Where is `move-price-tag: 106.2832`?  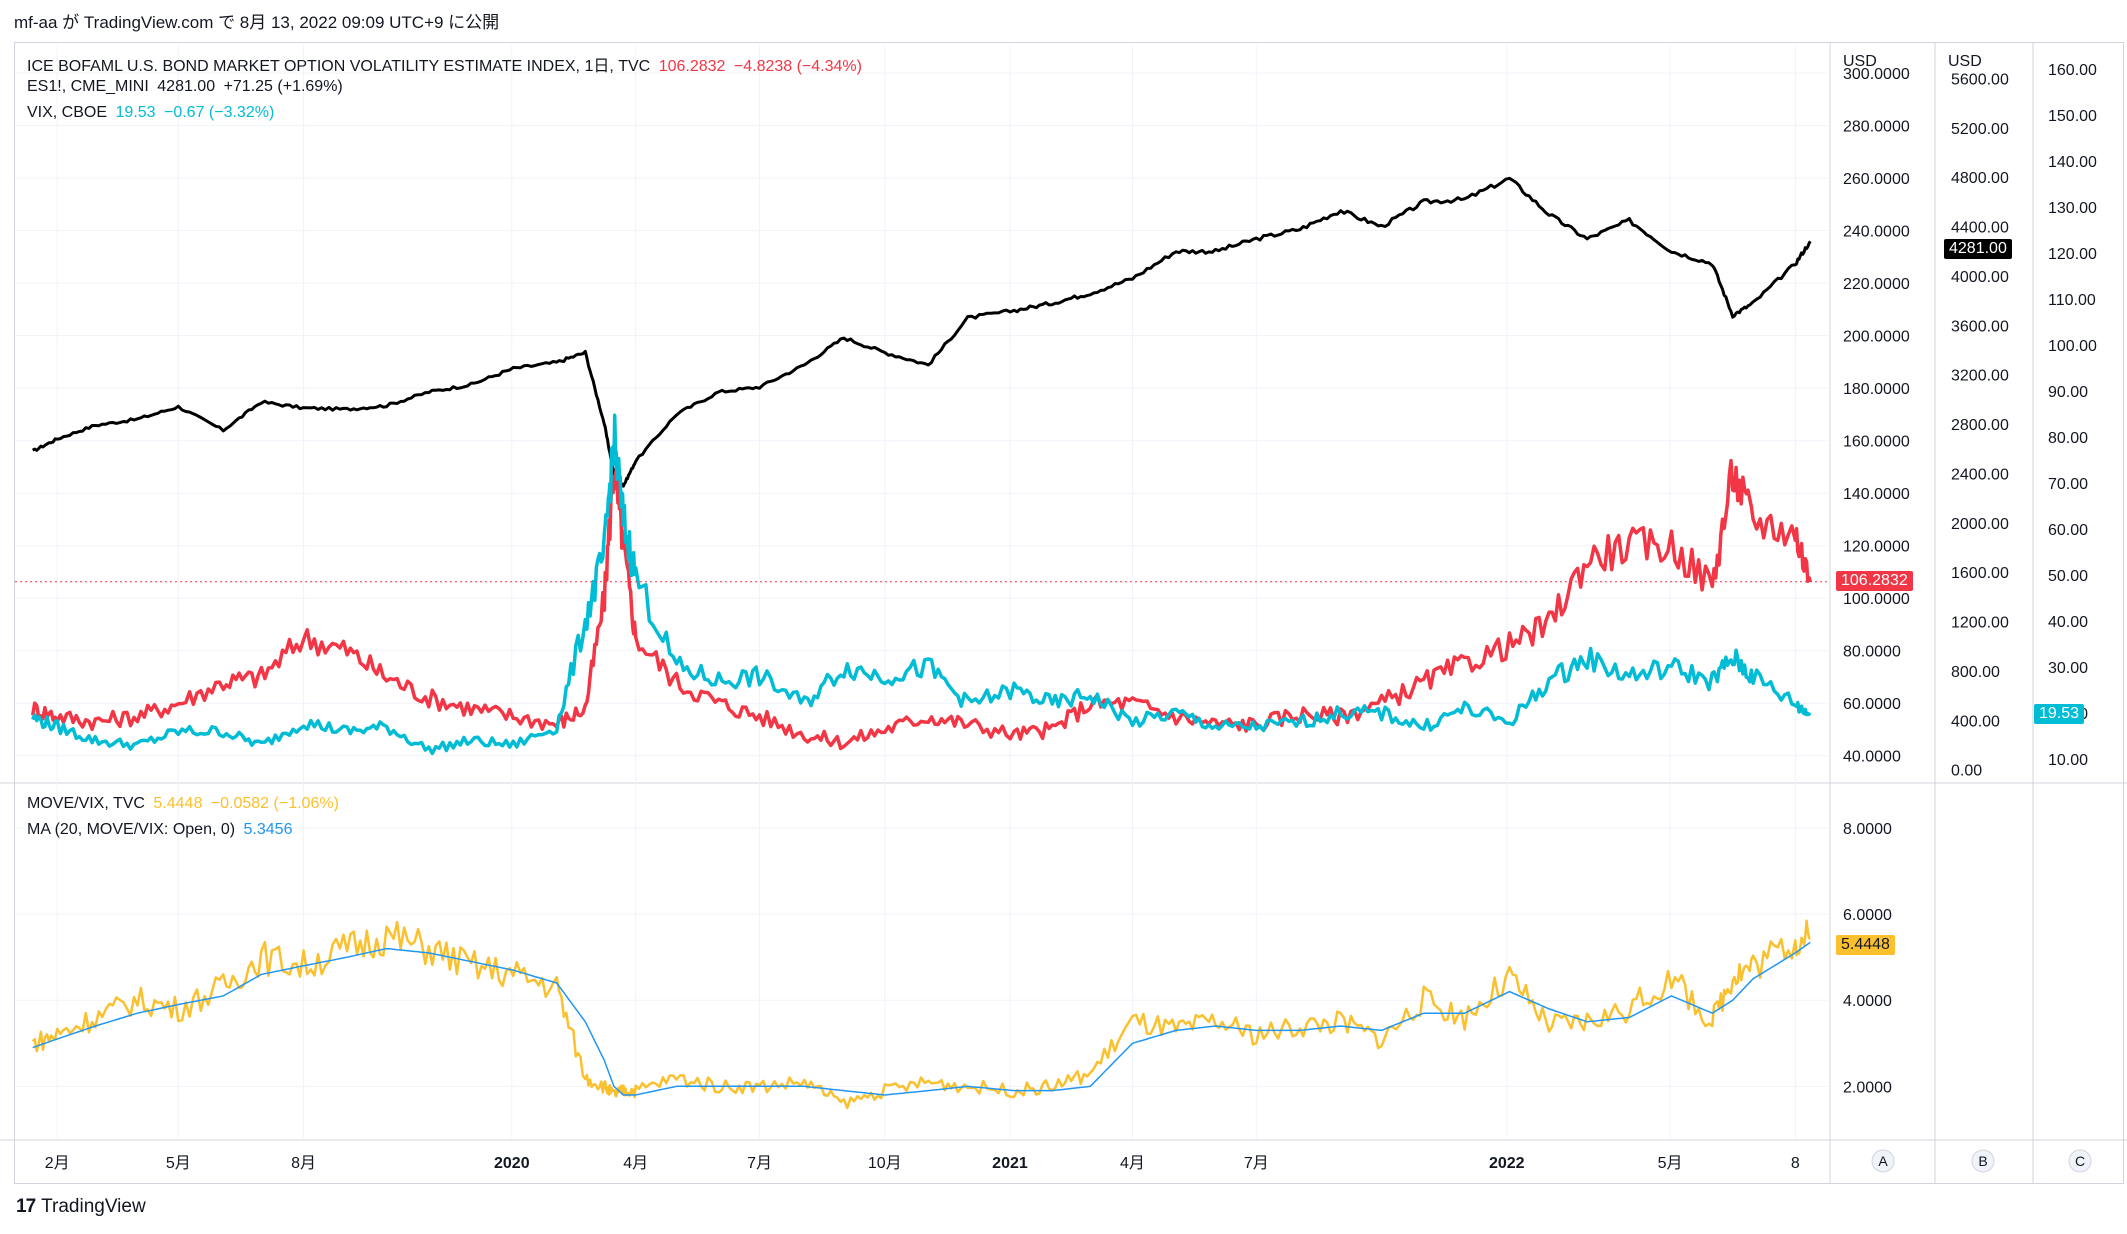 move-price-tag: 106.2832 is located at coordinates (1874, 581).